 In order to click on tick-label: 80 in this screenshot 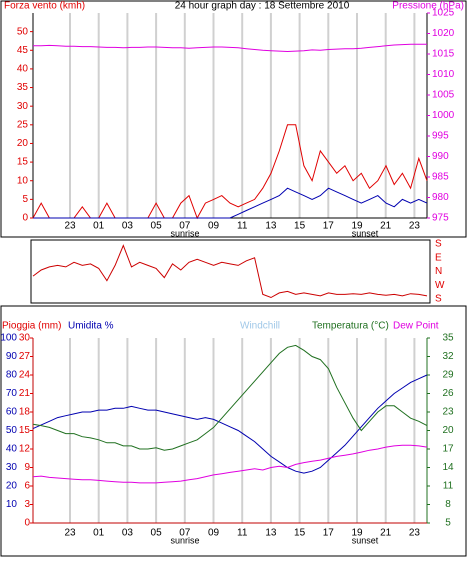, I will do `click(12, 375)`.